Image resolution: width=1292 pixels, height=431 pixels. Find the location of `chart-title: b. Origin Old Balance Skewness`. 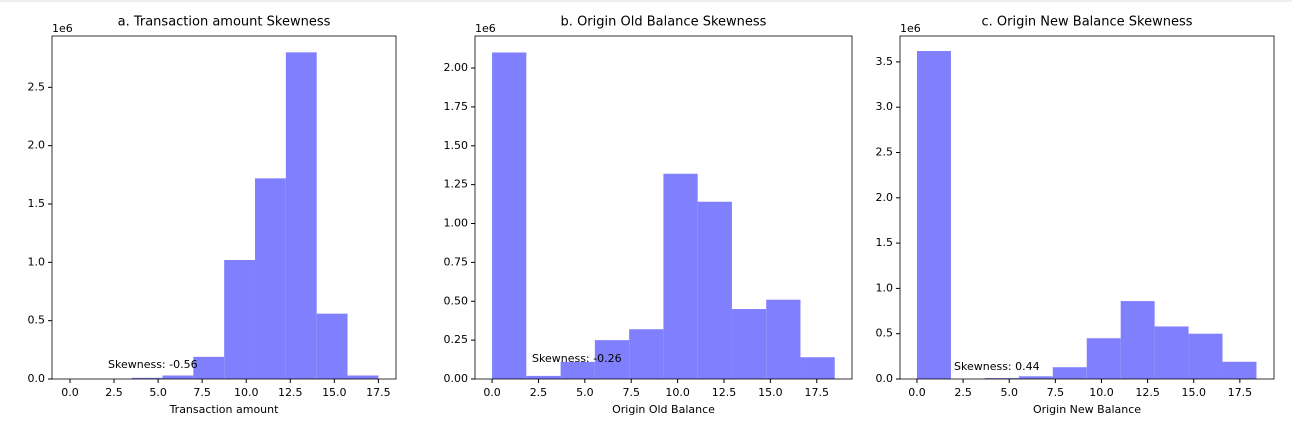

chart-title: b. Origin Old Balance Skewness is located at coordinates (664, 22).